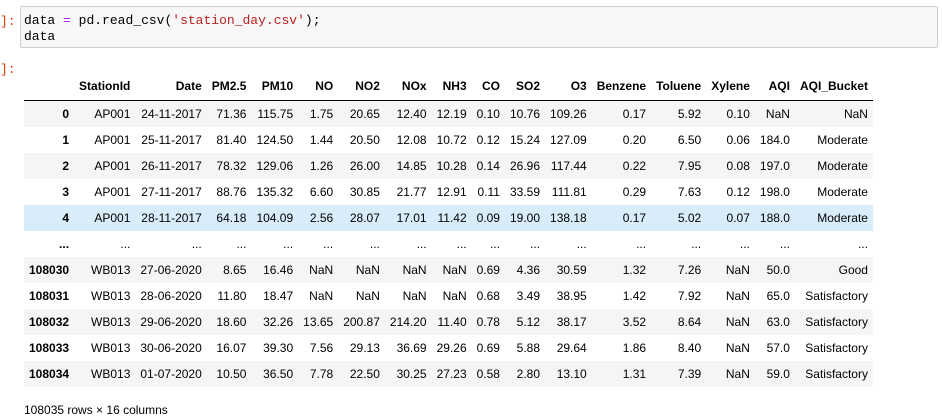 This screenshot has height=420, width=942. Describe the element at coordinates (171, 270) in the screenshot. I see `table-cell: 27-06-2020` at that location.